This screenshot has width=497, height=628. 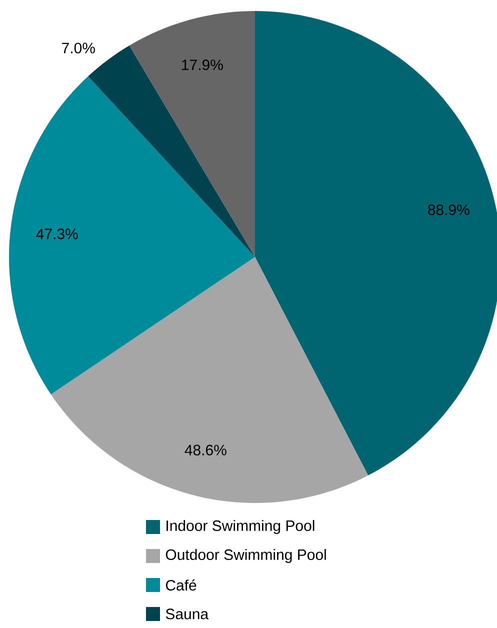 What do you see at coordinates (202, 65) in the screenshot?
I see `data-label: 17.9%` at bounding box center [202, 65].